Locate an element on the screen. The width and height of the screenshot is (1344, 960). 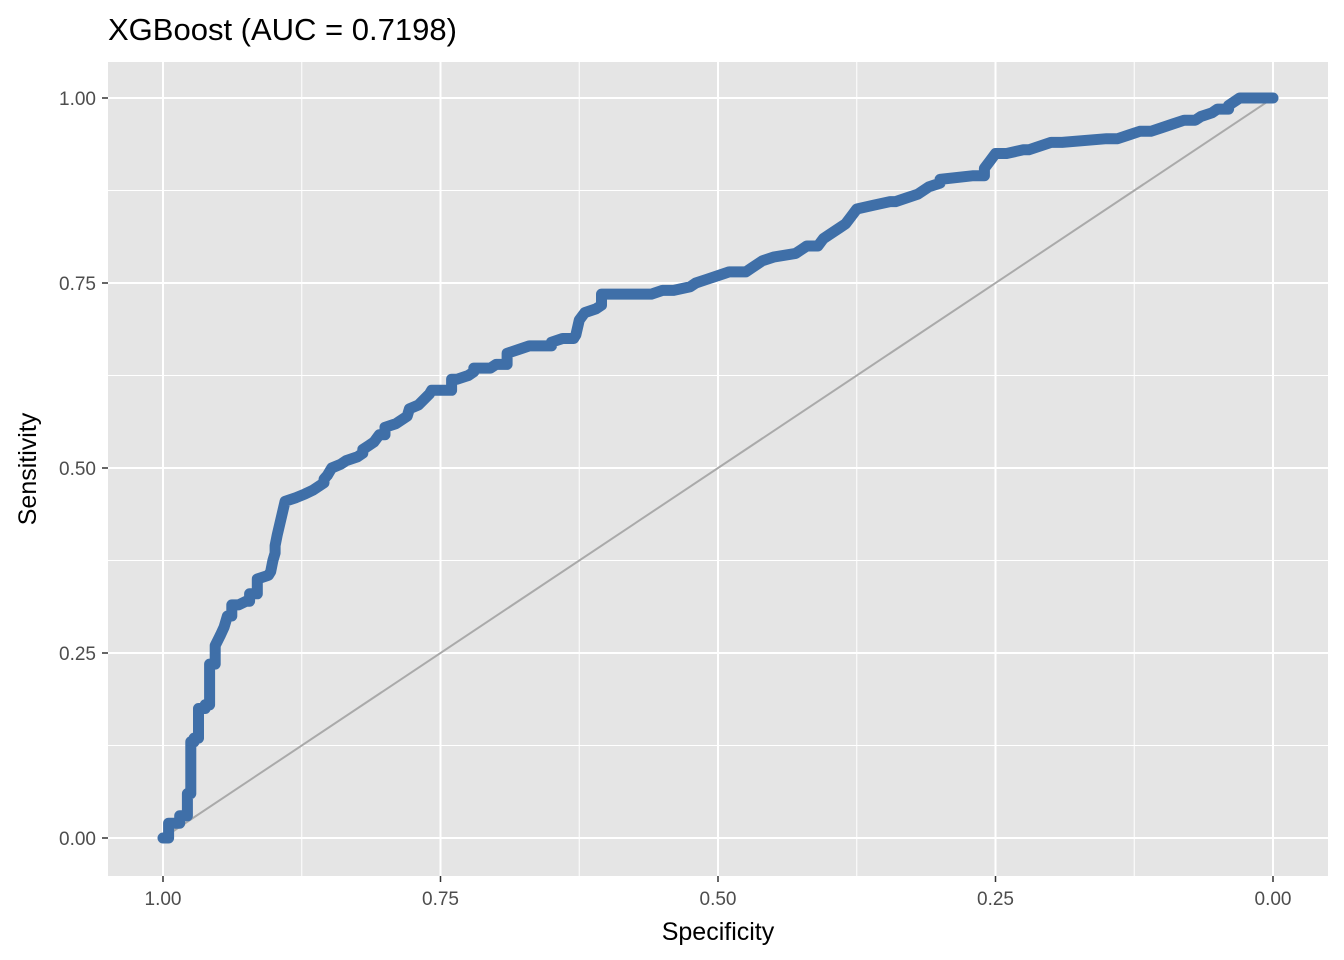
y-axis-ticks: 0.00 0.25 0.50 0.75 1.00 is located at coordinates (83, 469).